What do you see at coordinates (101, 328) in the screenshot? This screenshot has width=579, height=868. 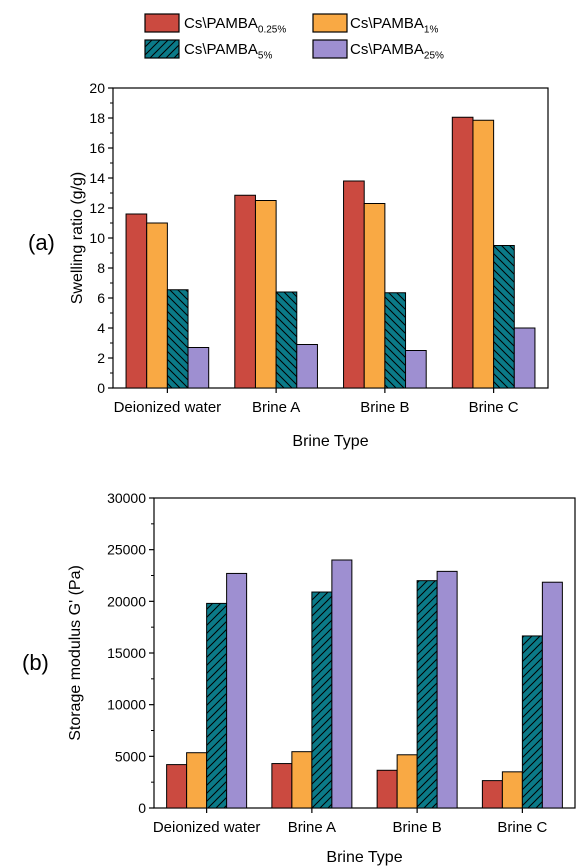 I see `y-tick-label: 4` at bounding box center [101, 328].